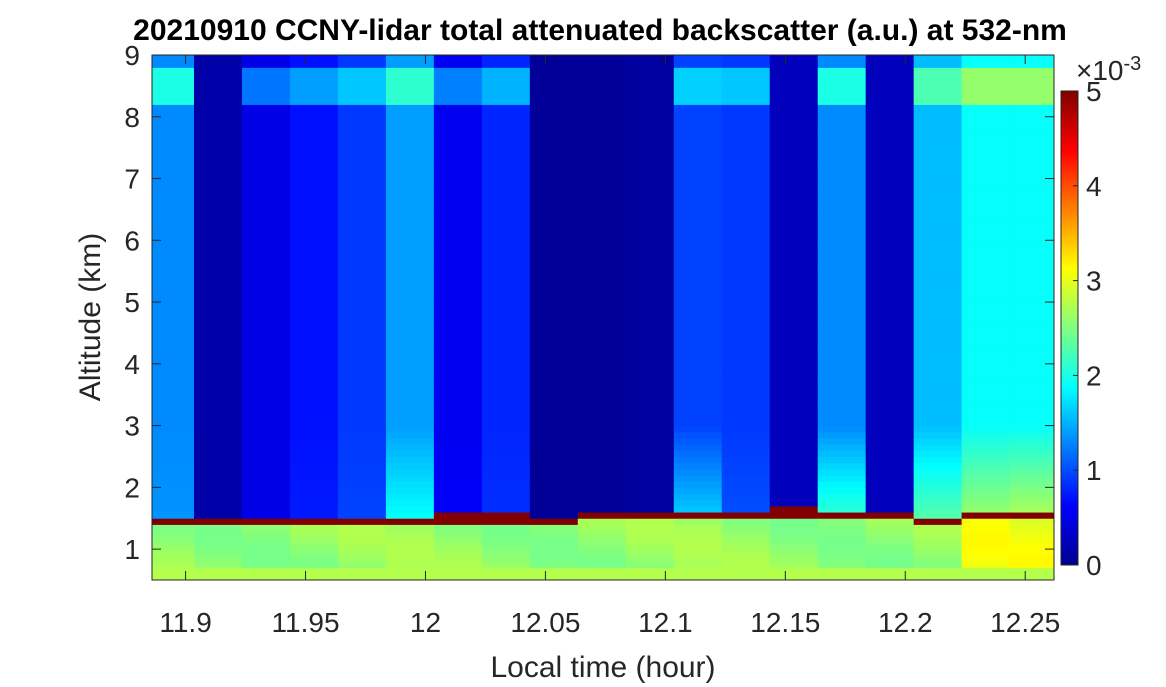 This screenshot has width=1166, height=687. Describe the element at coordinates (1094, 565) in the screenshot. I see `colorbar-tick-label: 0` at that location.